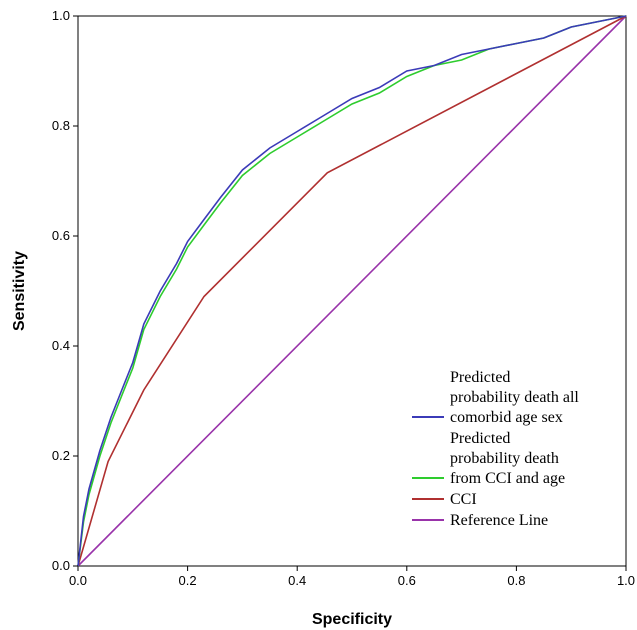 The height and width of the screenshot is (630, 637). What do you see at coordinates (61, 15) in the screenshot?
I see `y-tick-label: 1.0` at bounding box center [61, 15].